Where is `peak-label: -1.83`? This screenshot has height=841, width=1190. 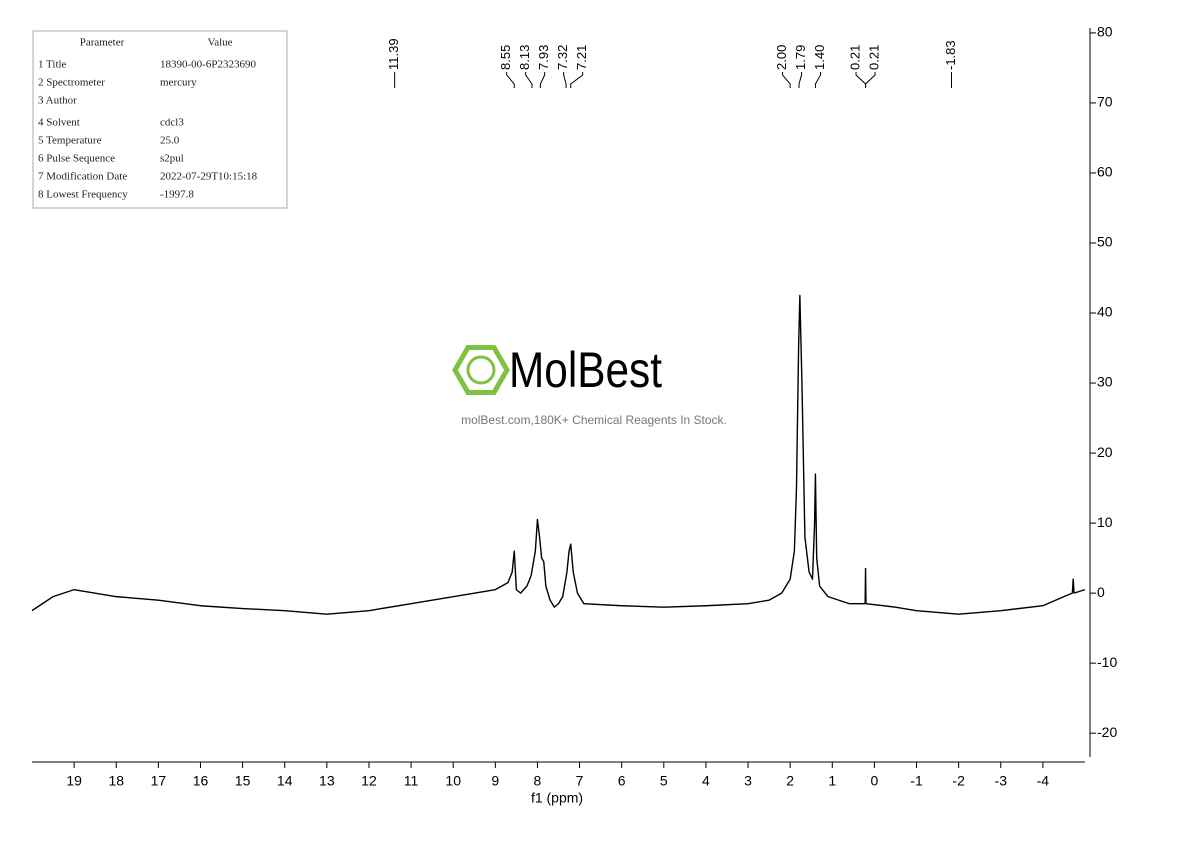 peak-label: -1.83 is located at coordinates (950, 55).